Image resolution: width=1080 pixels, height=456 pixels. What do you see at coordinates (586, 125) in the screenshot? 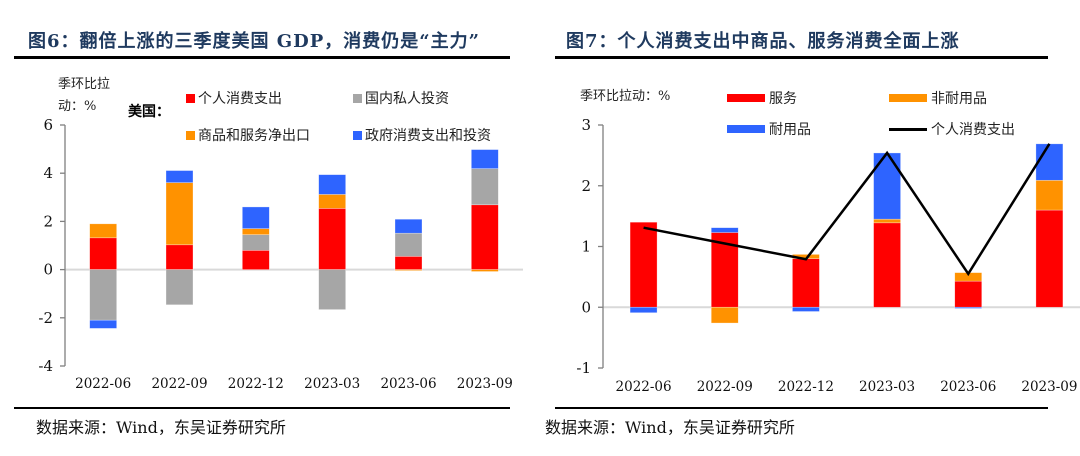
I see `y-tick-label: 3` at bounding box center [586, 125].